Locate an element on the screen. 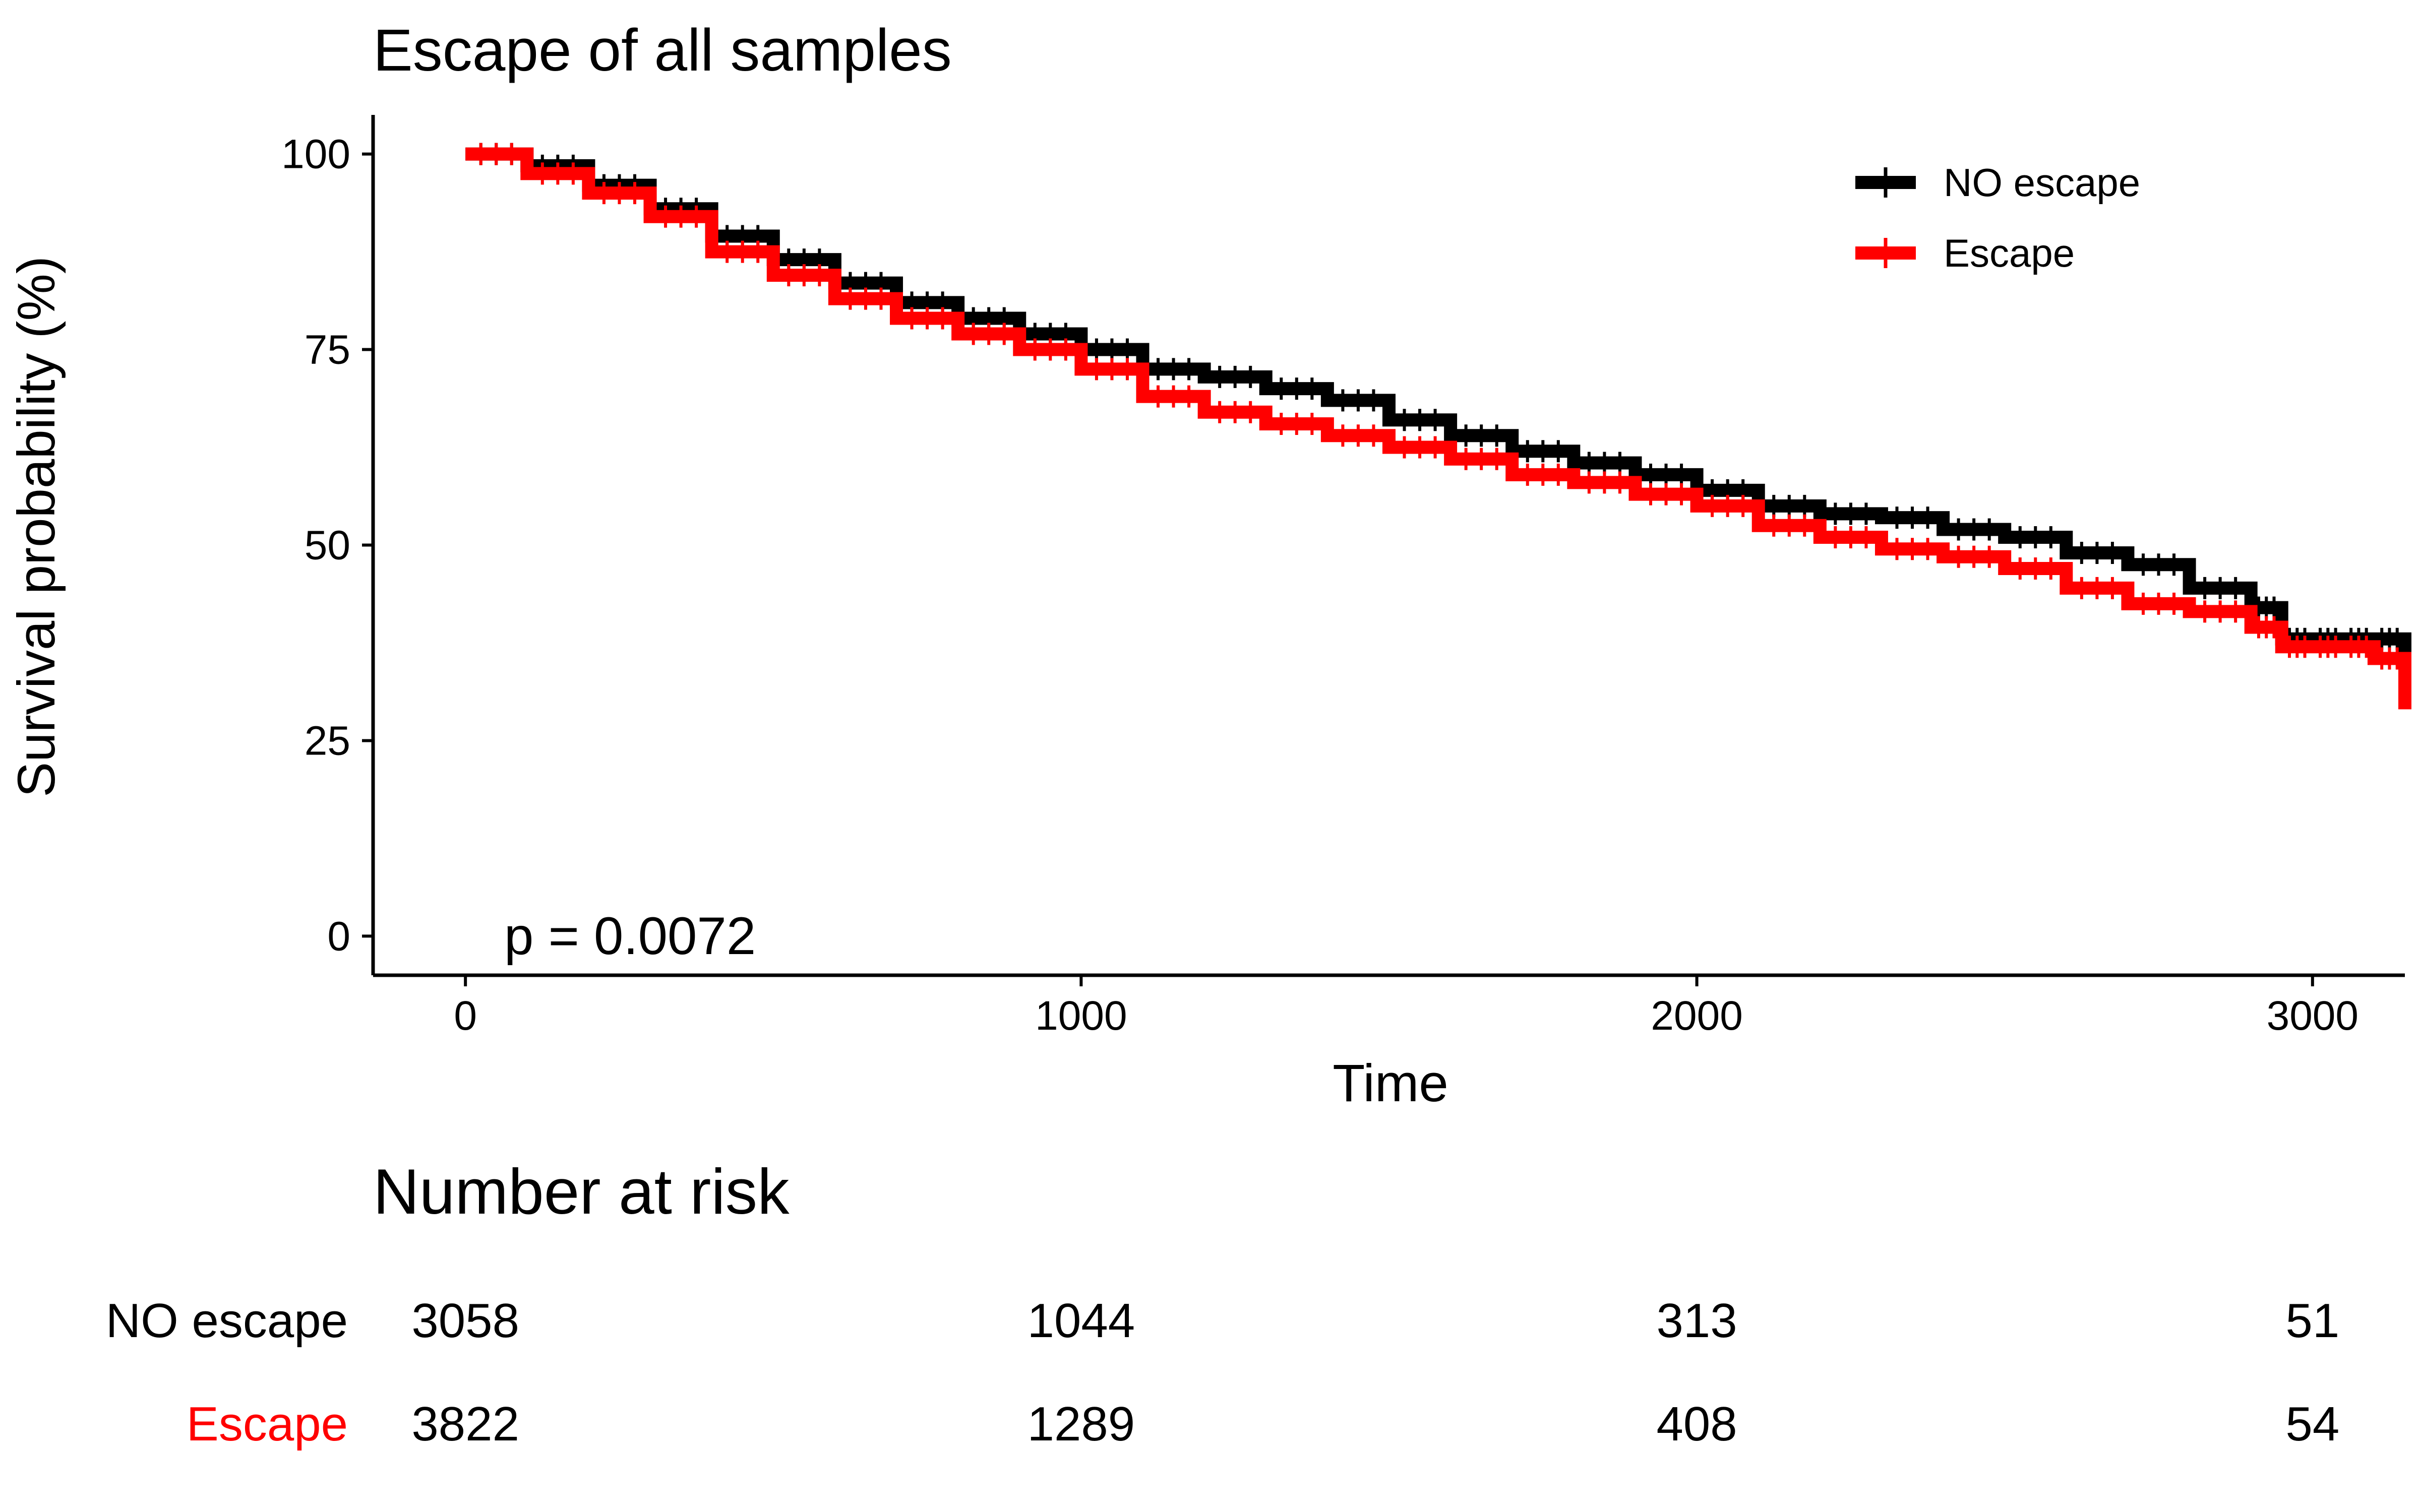 This screenshot has height=1512, width=2420. x-tick-label: 1000 is located at coordinates (1081, 1016).